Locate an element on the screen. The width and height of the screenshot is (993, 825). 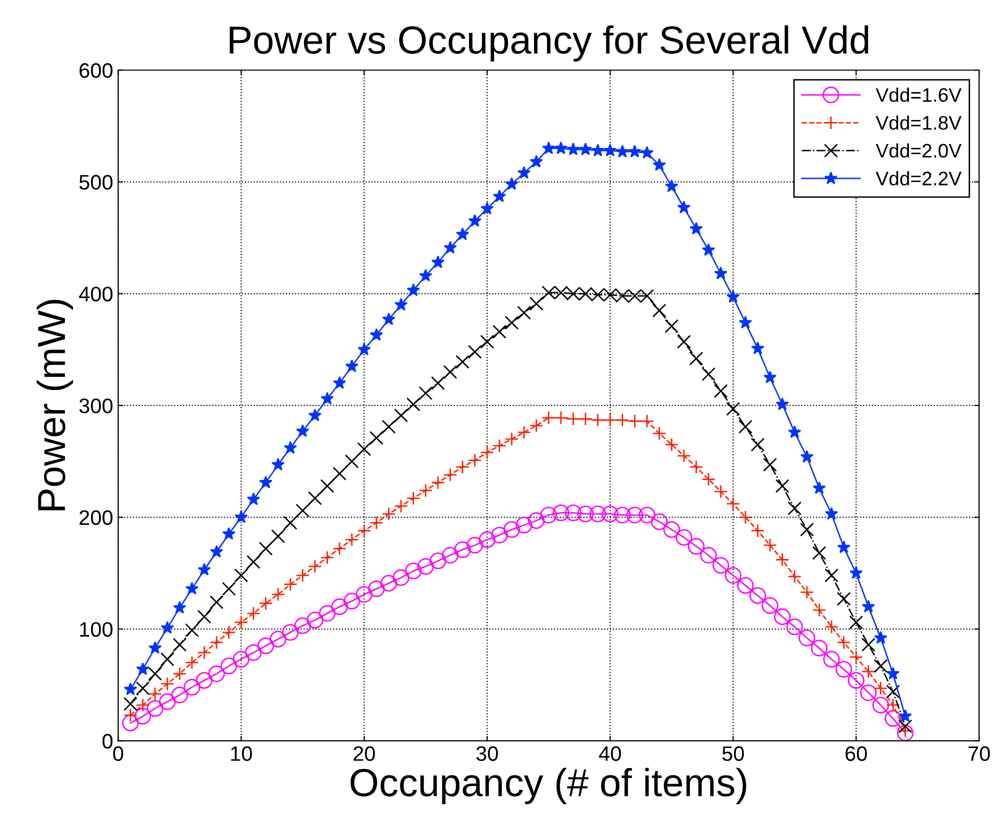
legend-label: Vdd=1.8V is located at coordinates (919, 122).